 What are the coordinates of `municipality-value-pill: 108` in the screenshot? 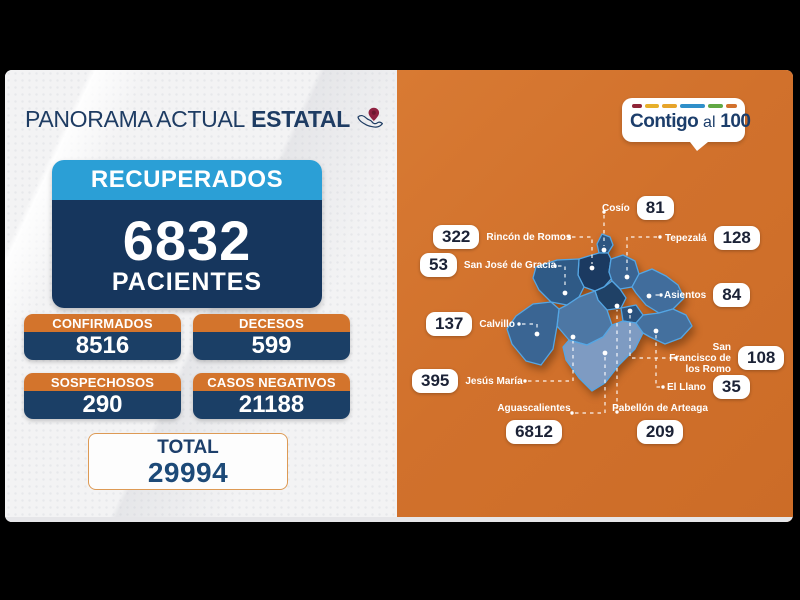 It's located at (761, 358).